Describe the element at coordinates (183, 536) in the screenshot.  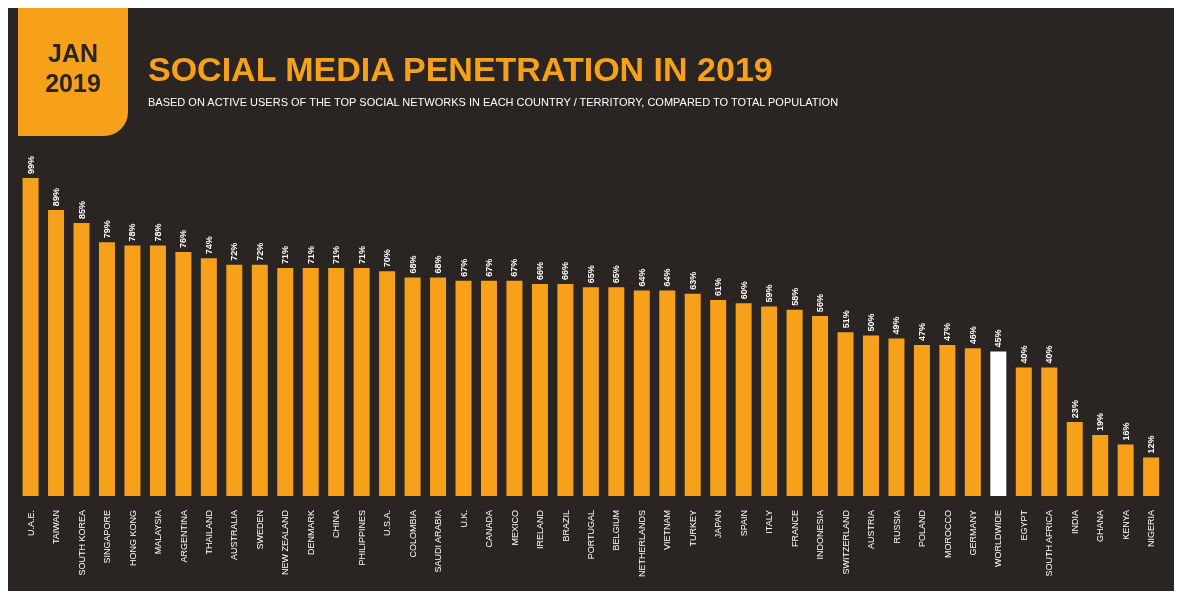
I see `x-tick-label: ARGENTINA` at that location.